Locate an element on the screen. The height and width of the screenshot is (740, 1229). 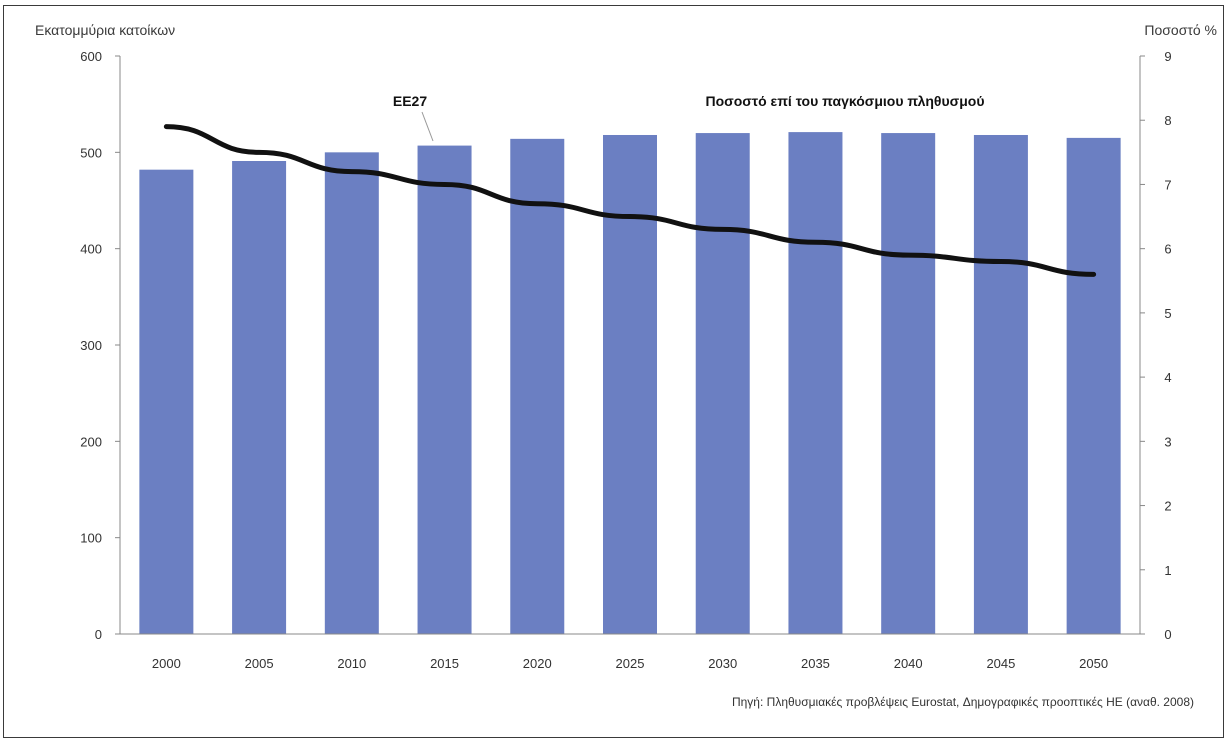
y-right-tick-label: 2 is located at coordinates (1167, 506).